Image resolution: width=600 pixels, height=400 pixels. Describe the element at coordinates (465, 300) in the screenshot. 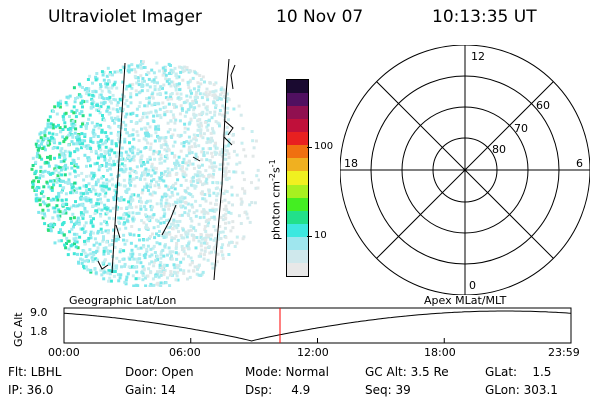

I see `apex-caption: Apex MLat/MLT` at that location.